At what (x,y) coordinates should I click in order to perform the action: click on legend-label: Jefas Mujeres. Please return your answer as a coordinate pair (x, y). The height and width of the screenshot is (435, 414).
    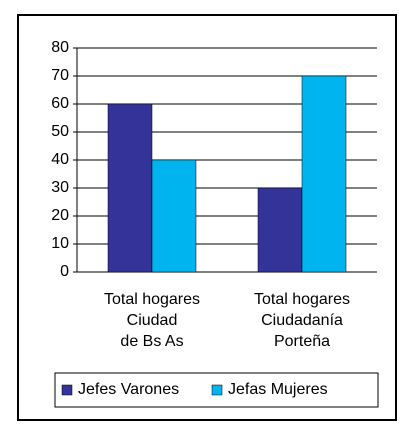
    Looking at the image, I should click on (278, 389).